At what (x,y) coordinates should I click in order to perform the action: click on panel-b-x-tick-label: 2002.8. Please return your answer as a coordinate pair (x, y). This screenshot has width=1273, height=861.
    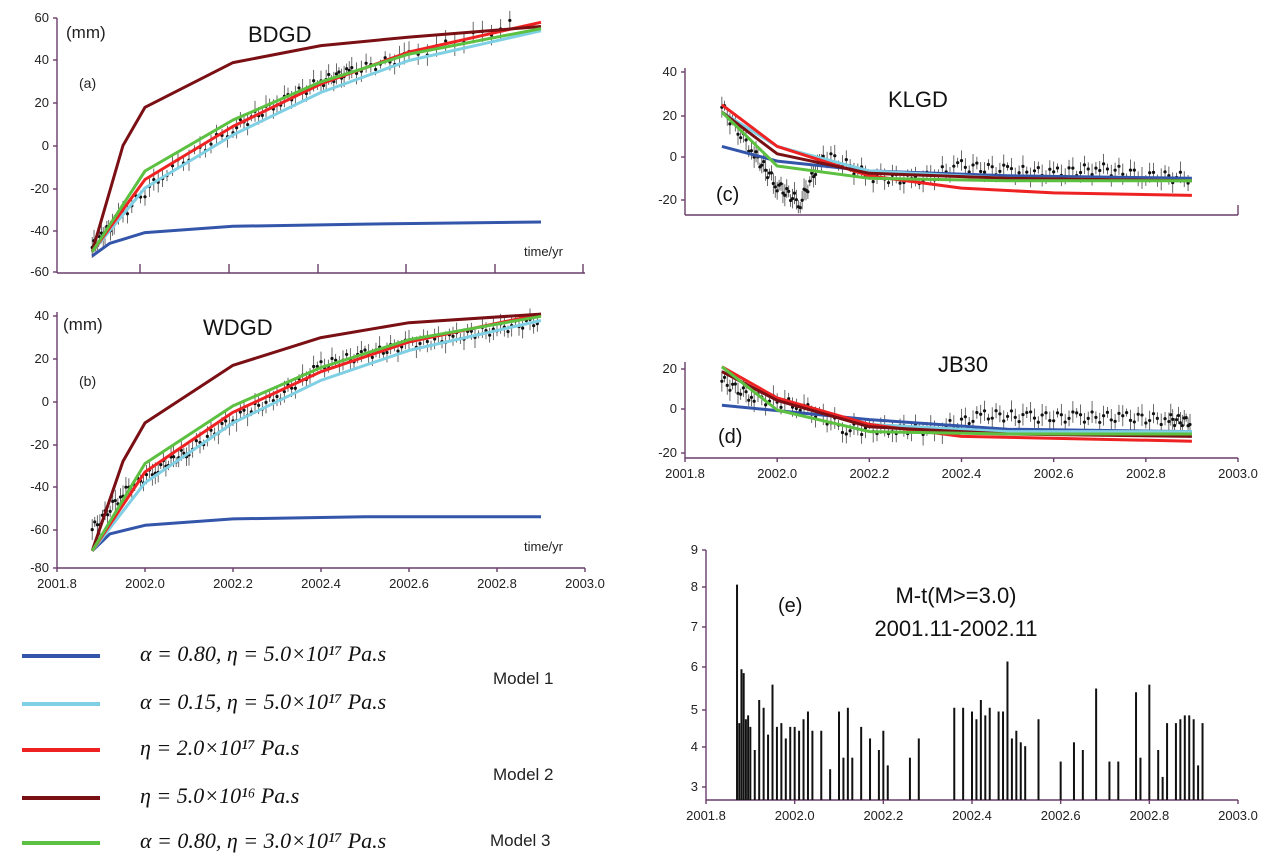
    Looking at the image, I should click on (497, 583).